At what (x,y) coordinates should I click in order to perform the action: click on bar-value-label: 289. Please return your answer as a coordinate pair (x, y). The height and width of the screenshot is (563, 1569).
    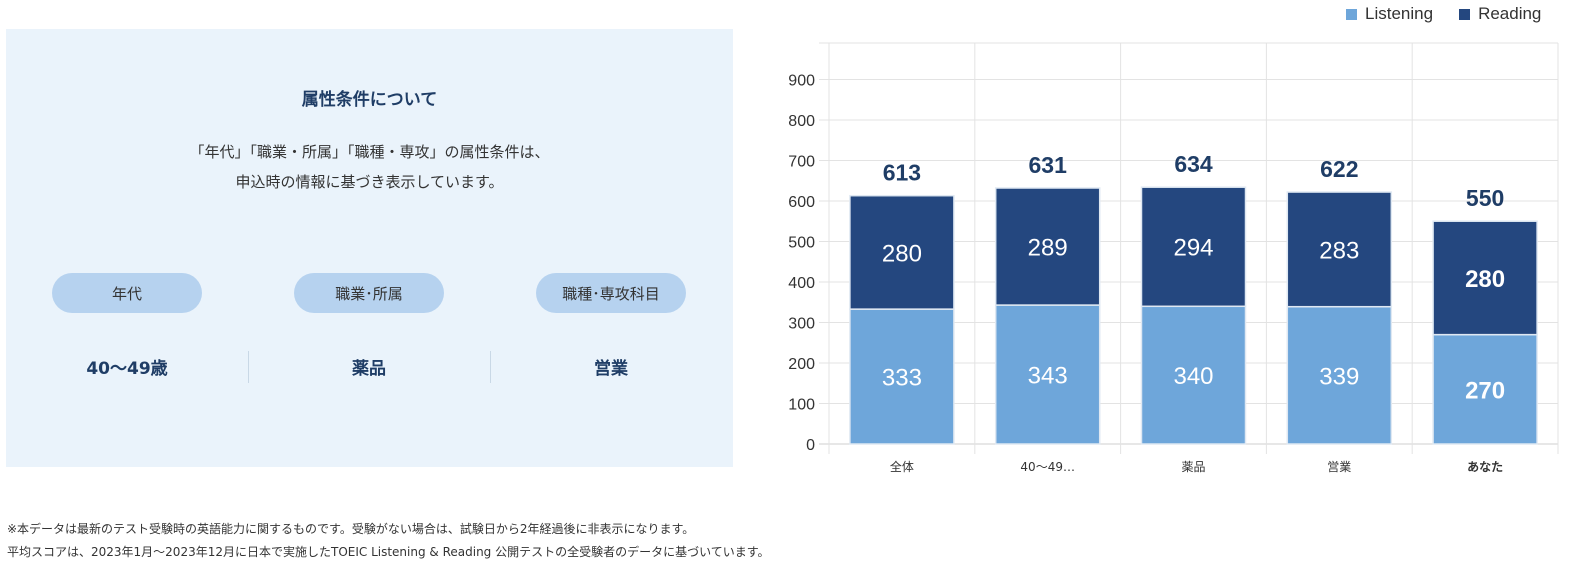
    Looking at the image, I should click on (1048, 248).